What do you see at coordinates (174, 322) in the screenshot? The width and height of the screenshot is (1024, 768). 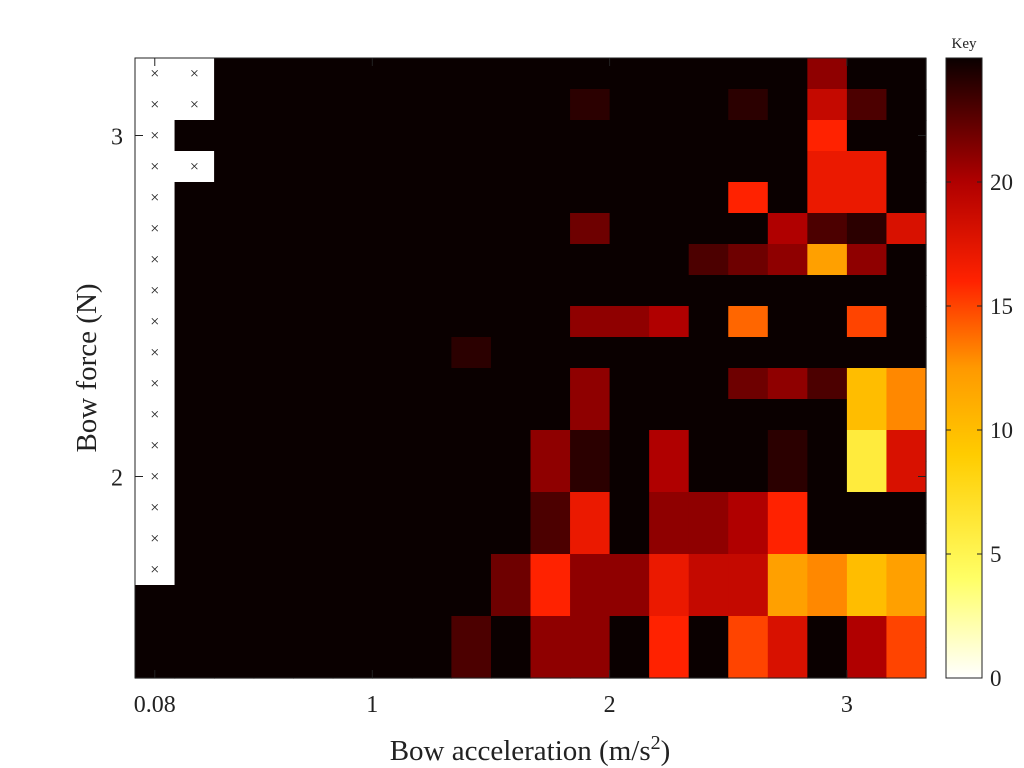 I see `missing-data-markers: × × × × × × × × × × × × × × × × × × × ×` at bounding box center [174, 322].